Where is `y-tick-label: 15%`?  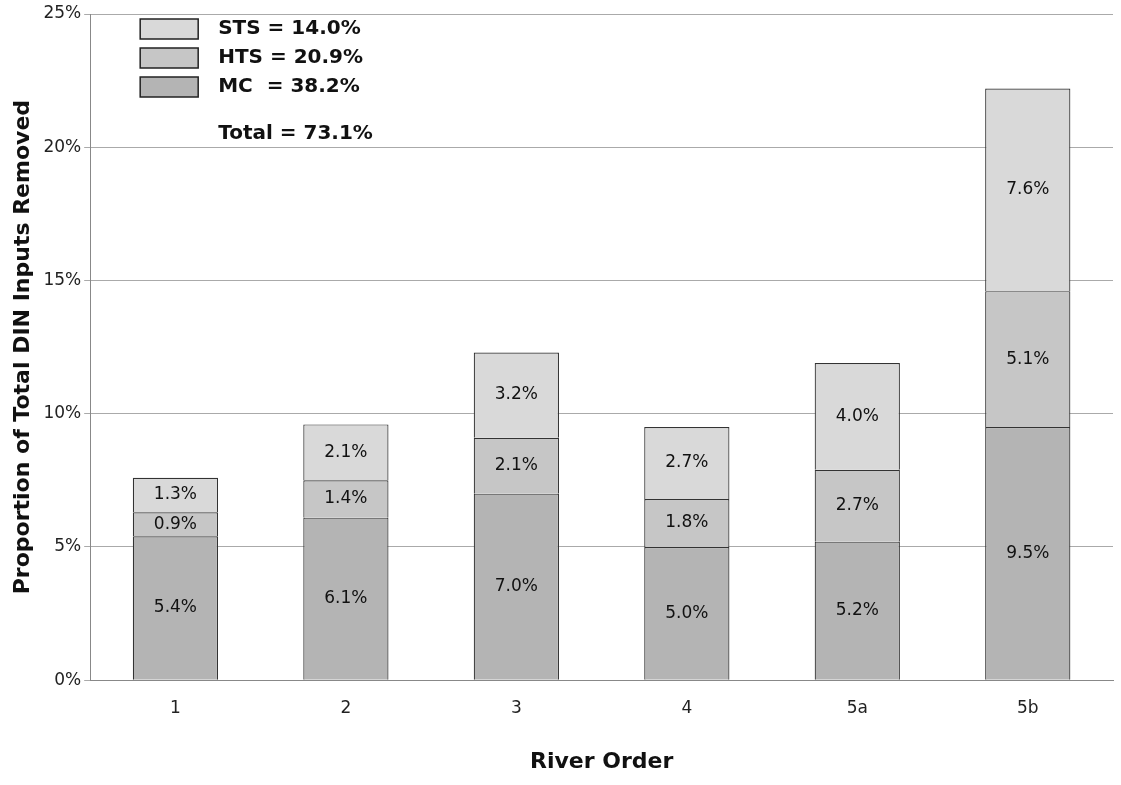 y-tick-label: 15% is located at coordinates (62, 278).